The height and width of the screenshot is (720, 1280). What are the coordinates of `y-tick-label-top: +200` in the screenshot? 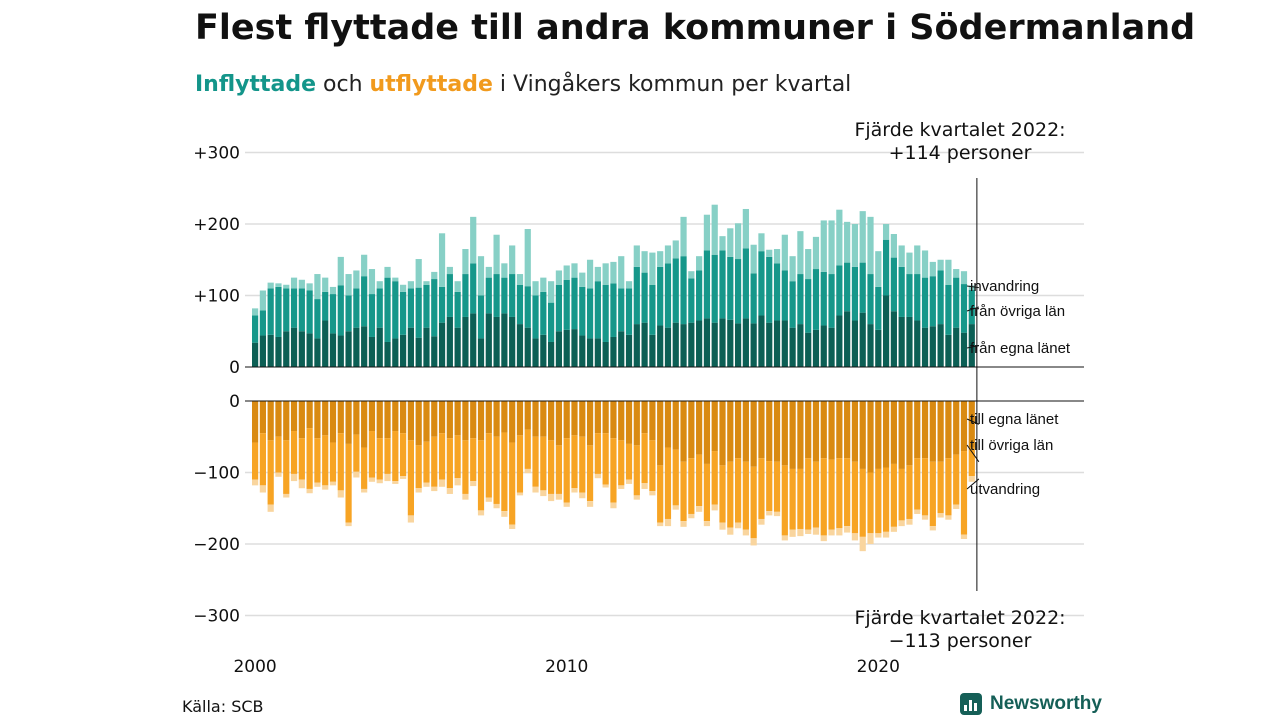 It's located at (216, 225).